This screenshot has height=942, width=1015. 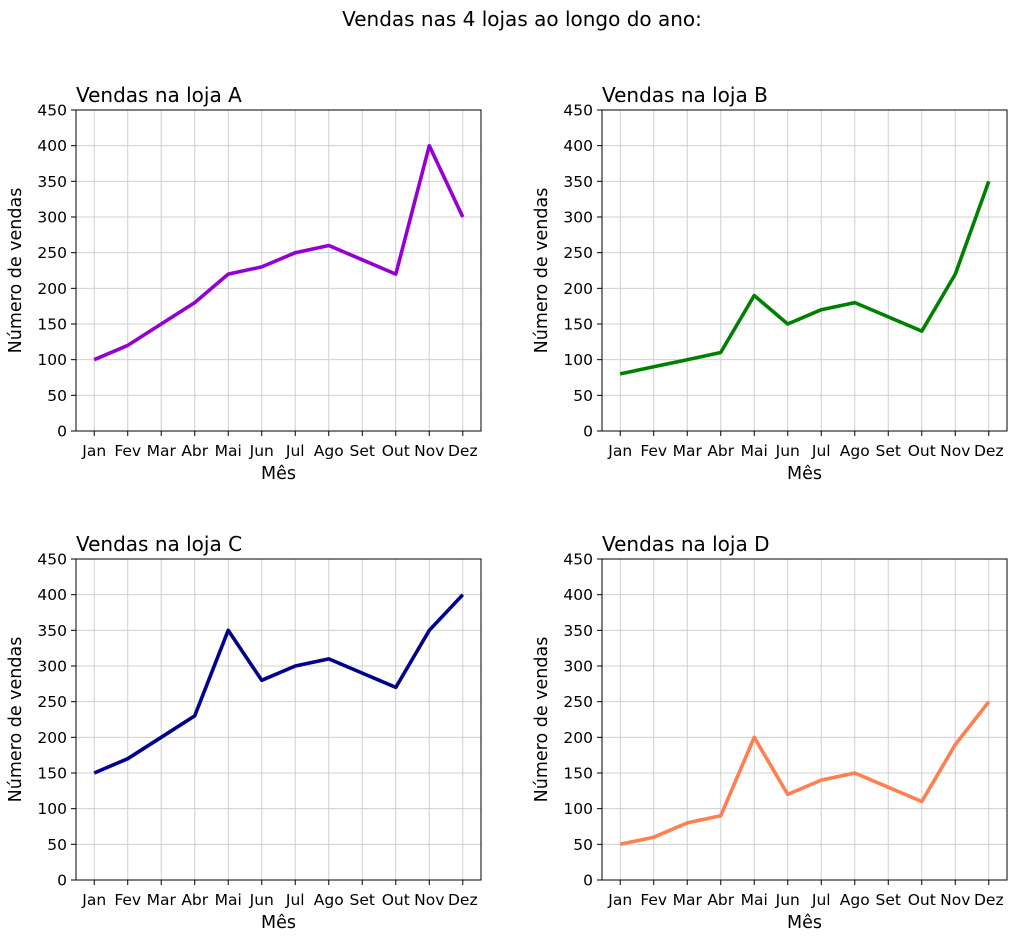 I want to click on chart-b-x-axis-label: Mês, so click(x=804, y=474).